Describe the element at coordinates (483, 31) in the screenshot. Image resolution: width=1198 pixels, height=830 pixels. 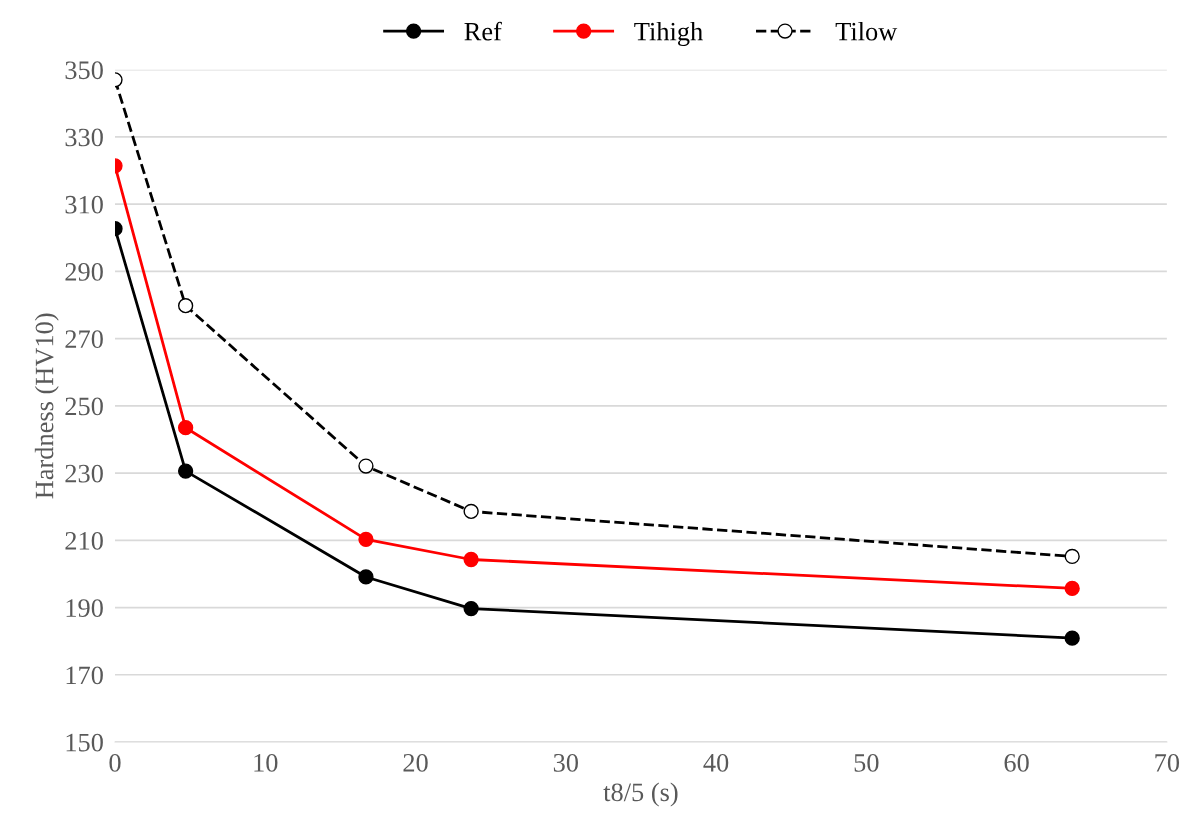
I see `legend-label: Ref` at that location.